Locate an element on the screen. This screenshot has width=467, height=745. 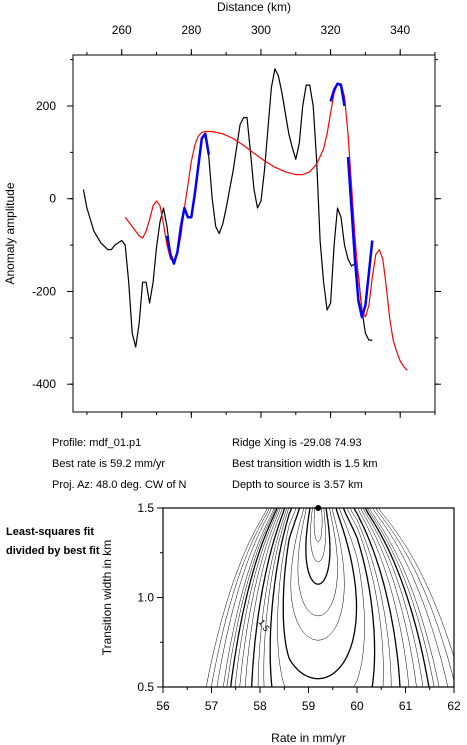
y-tick-label: 1.5 is located at coordinates (145, 508).